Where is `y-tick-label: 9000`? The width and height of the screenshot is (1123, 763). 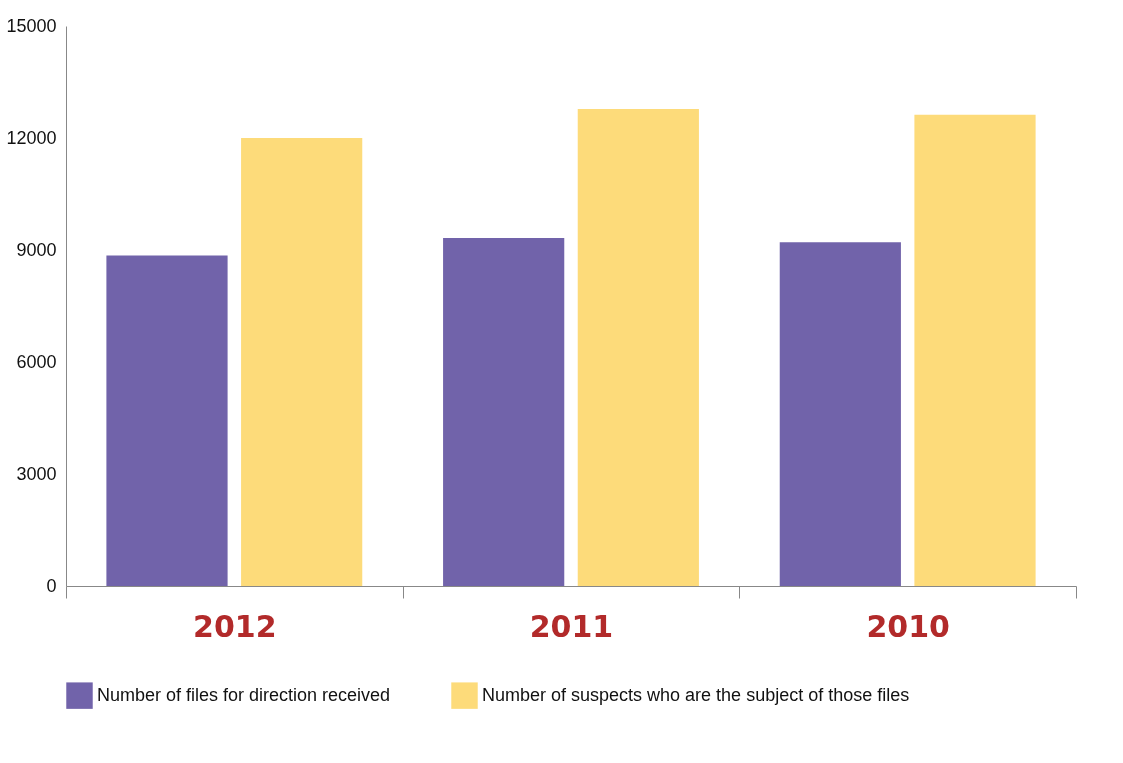
y-tick-label: 9000 is located at coordinates (36, 249).